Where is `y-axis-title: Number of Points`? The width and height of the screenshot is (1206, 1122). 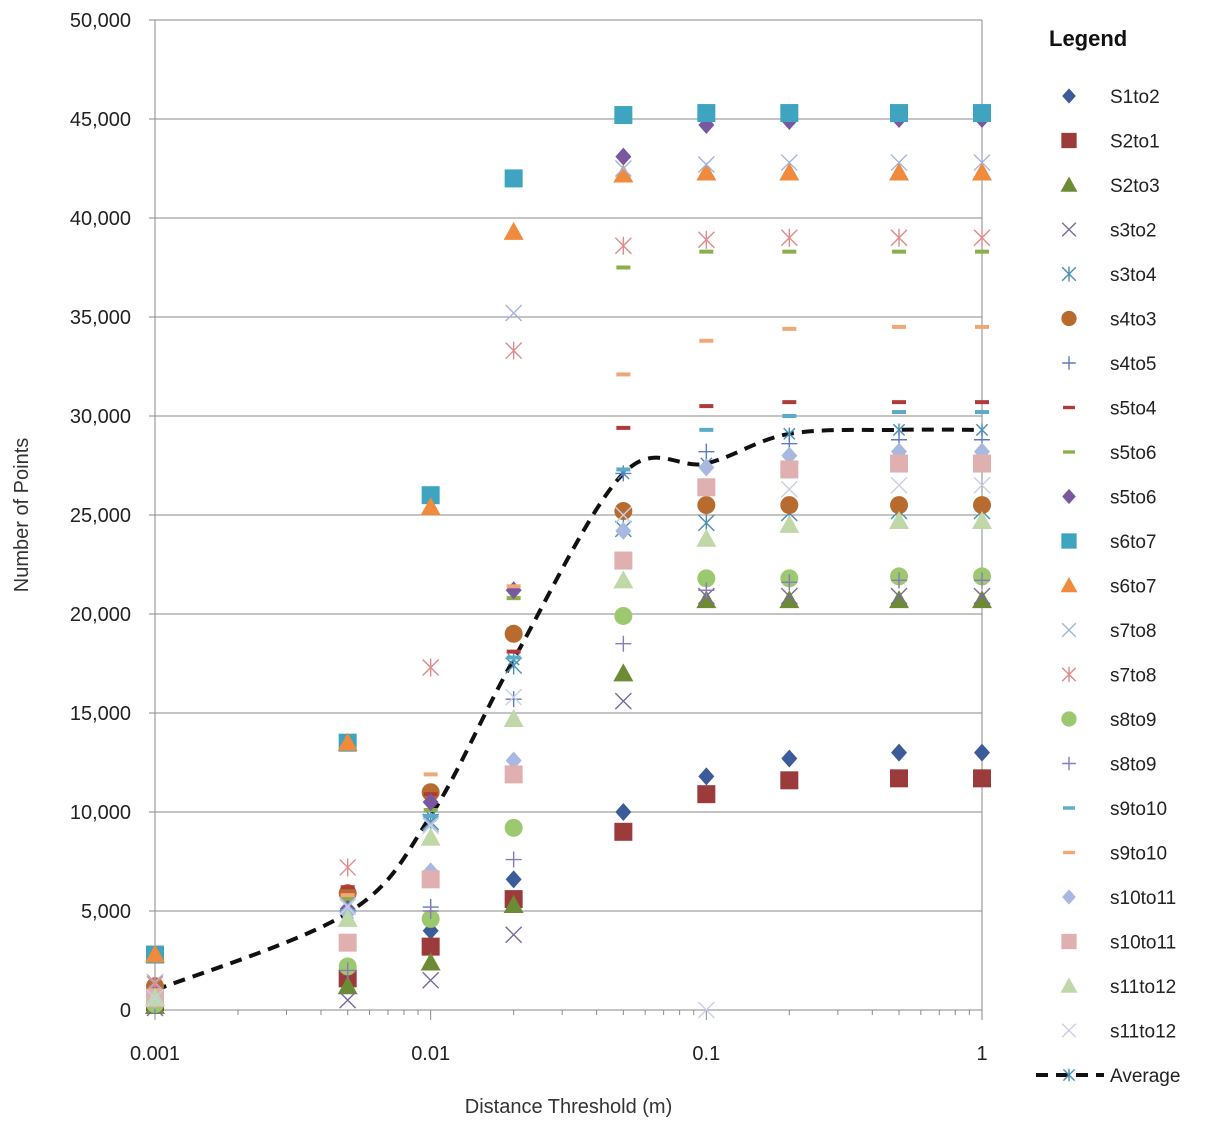 y-axis-title: Number of Points is located at coordinates (22, 515).